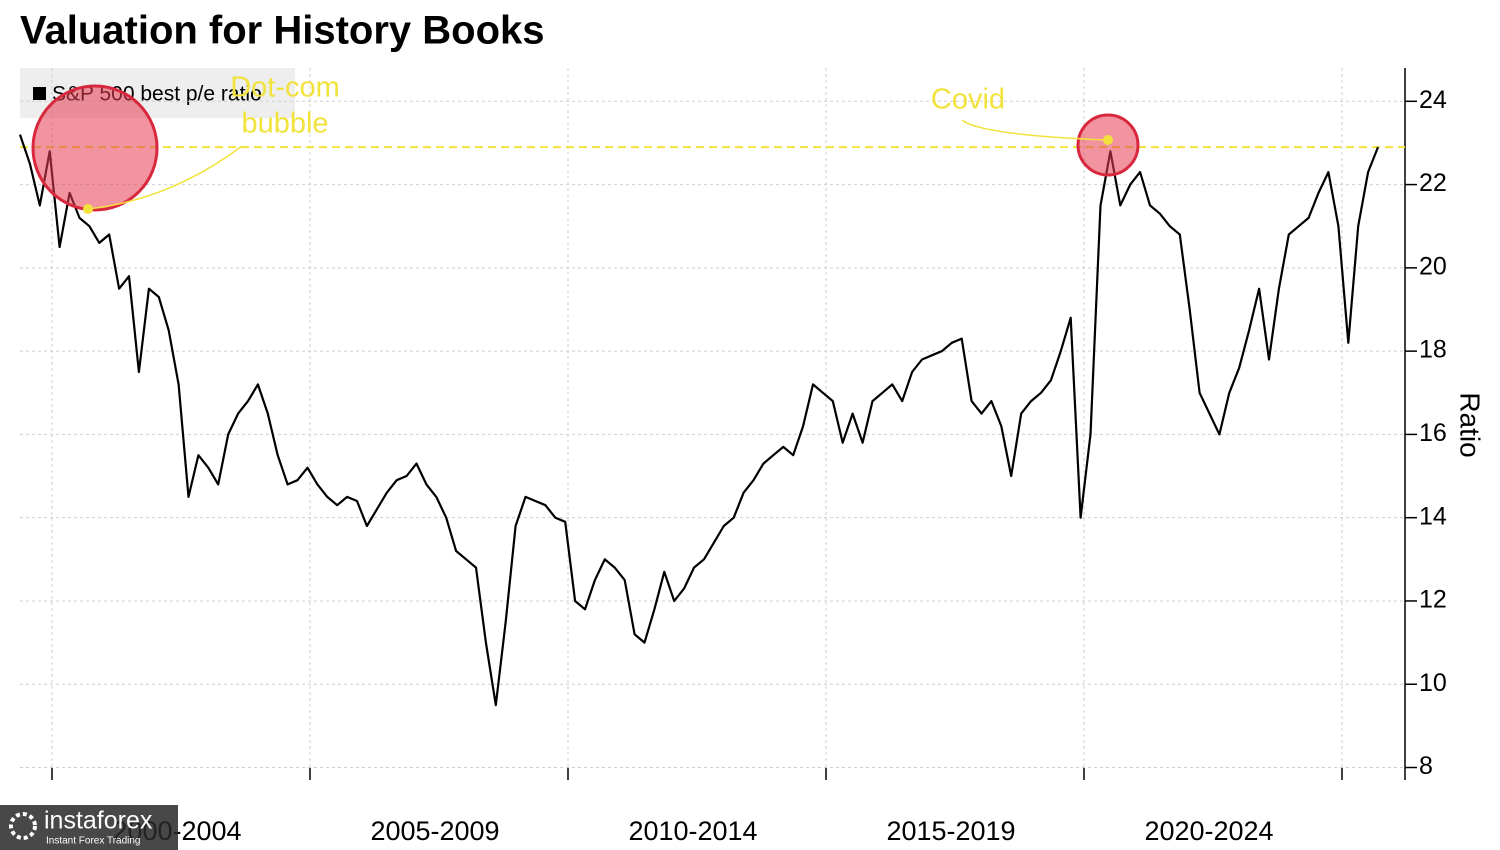  What do you see at coordinates (950, 831) in the screenshot?
I see `x-tick-label: 2015-2019` at bounding box center [950, 831].